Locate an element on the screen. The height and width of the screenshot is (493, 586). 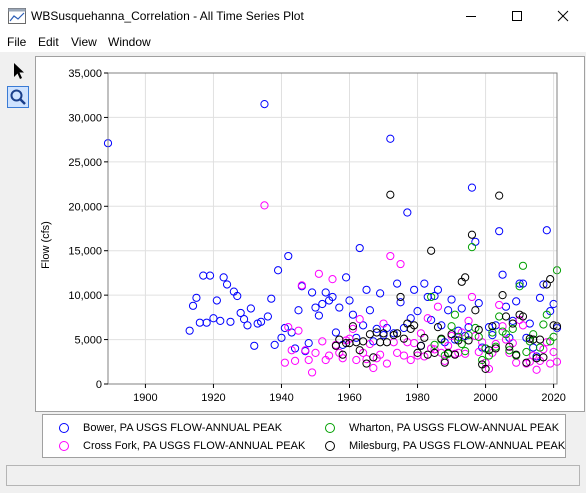
menu-edit: Edit is located at coordinates (48, 42).